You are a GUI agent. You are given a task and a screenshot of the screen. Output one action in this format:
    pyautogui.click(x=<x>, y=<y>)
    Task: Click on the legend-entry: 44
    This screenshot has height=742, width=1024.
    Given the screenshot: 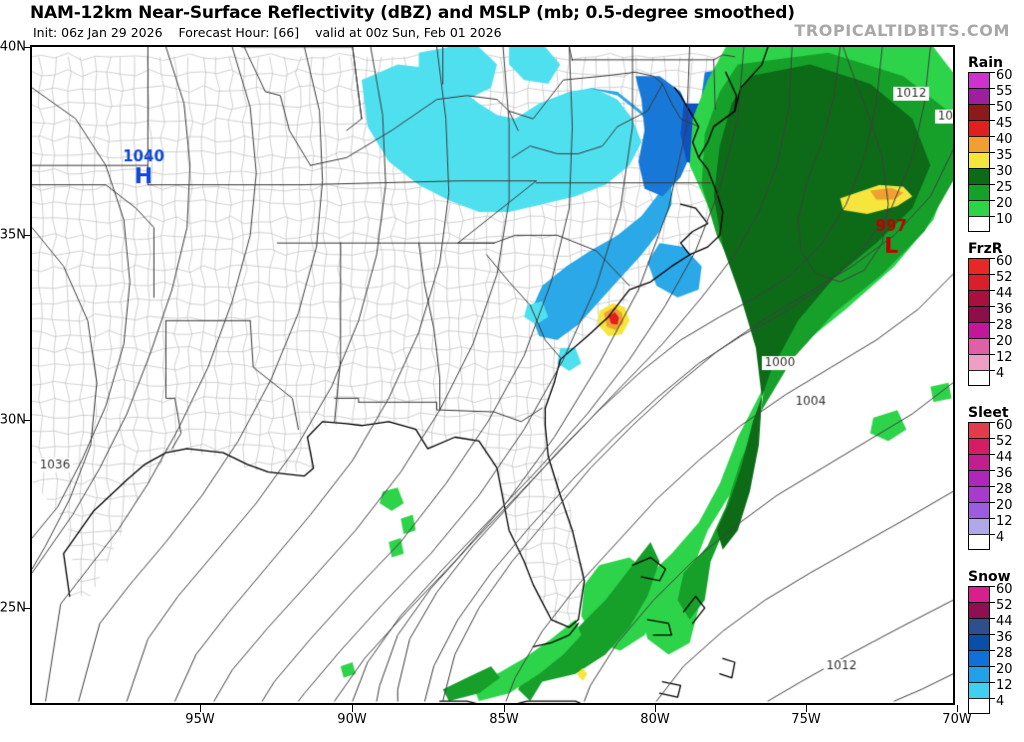 What is the action you would take?
    pyautogui.click(x=995, y=460)
    